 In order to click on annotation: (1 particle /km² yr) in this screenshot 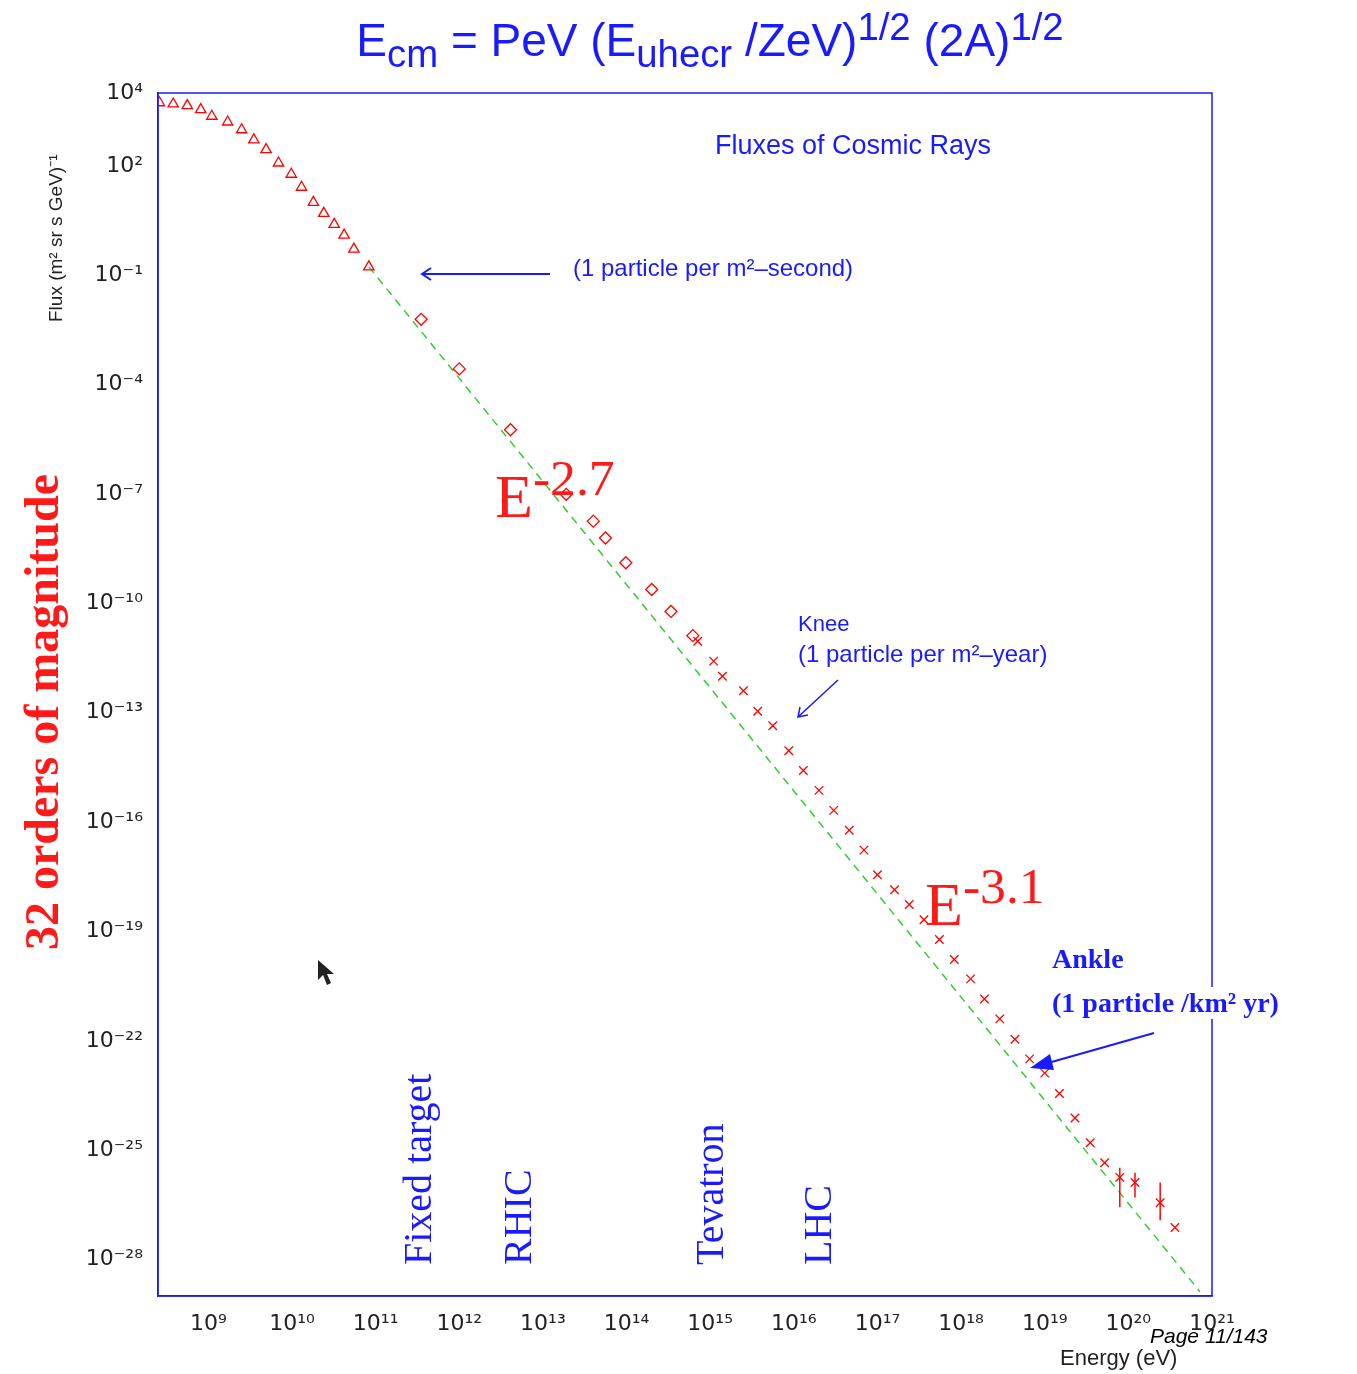, I will do `click(1165, 1003)`.